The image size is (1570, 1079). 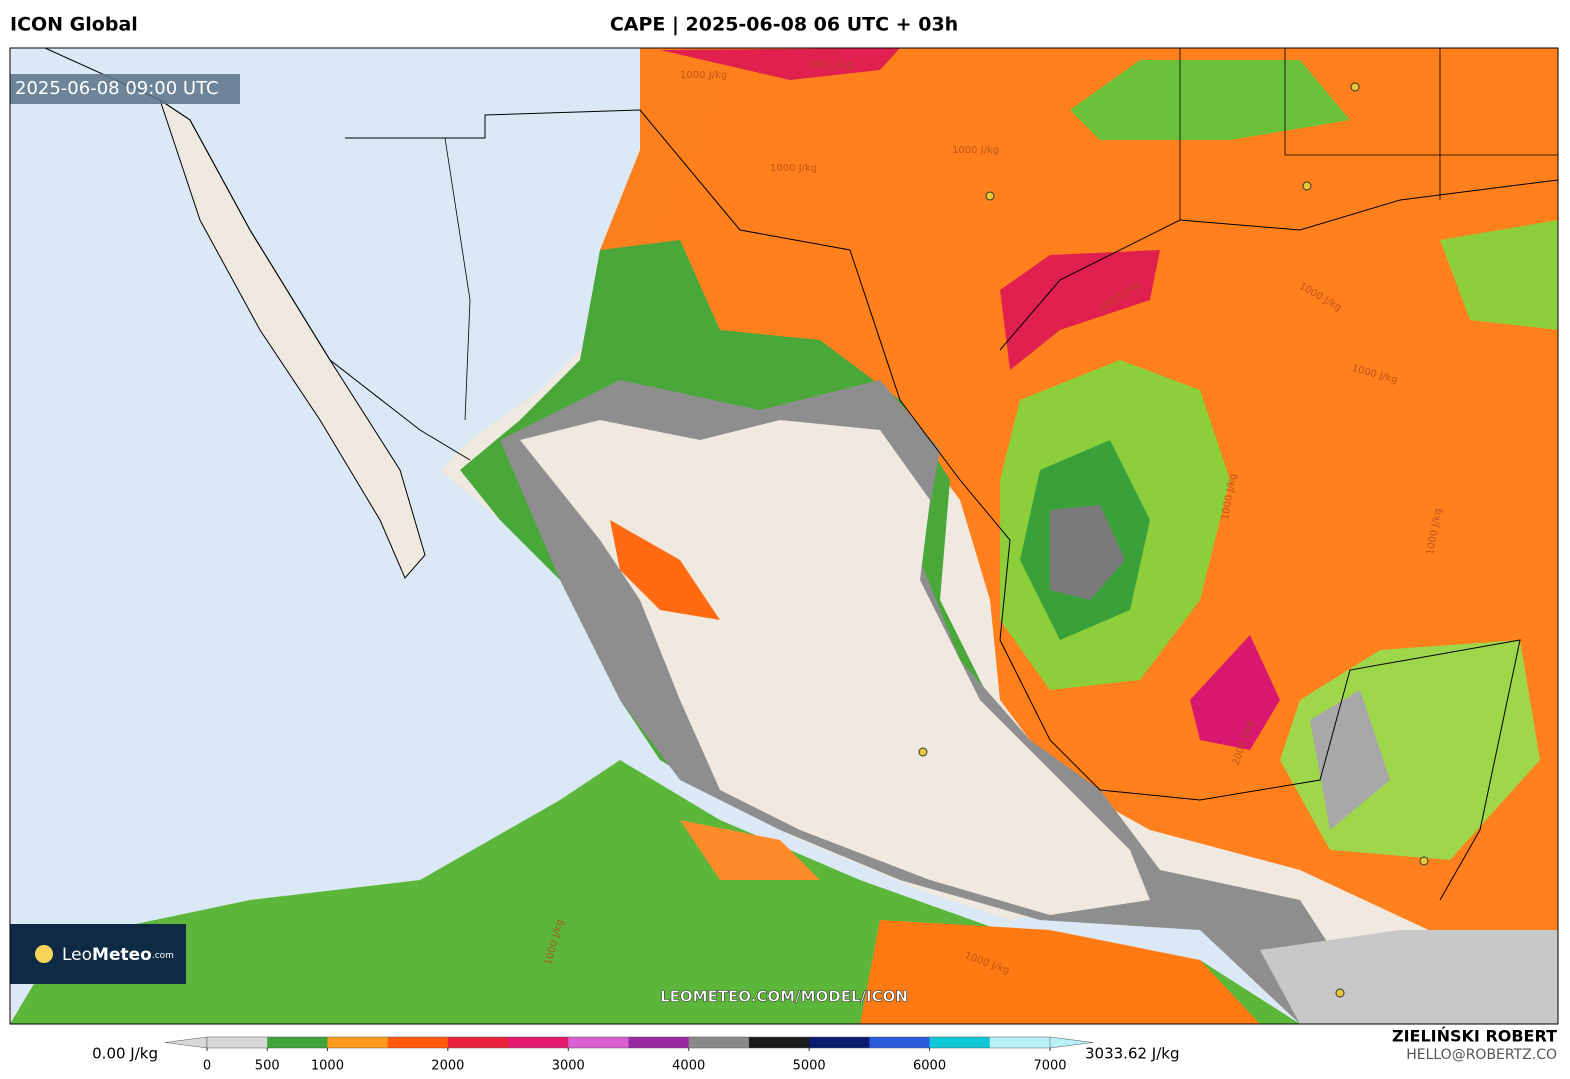 What do you see at coordinates (74, 25) in the screenshot?
I see `model-name: ICON Global` at bounding box center [74, 25].